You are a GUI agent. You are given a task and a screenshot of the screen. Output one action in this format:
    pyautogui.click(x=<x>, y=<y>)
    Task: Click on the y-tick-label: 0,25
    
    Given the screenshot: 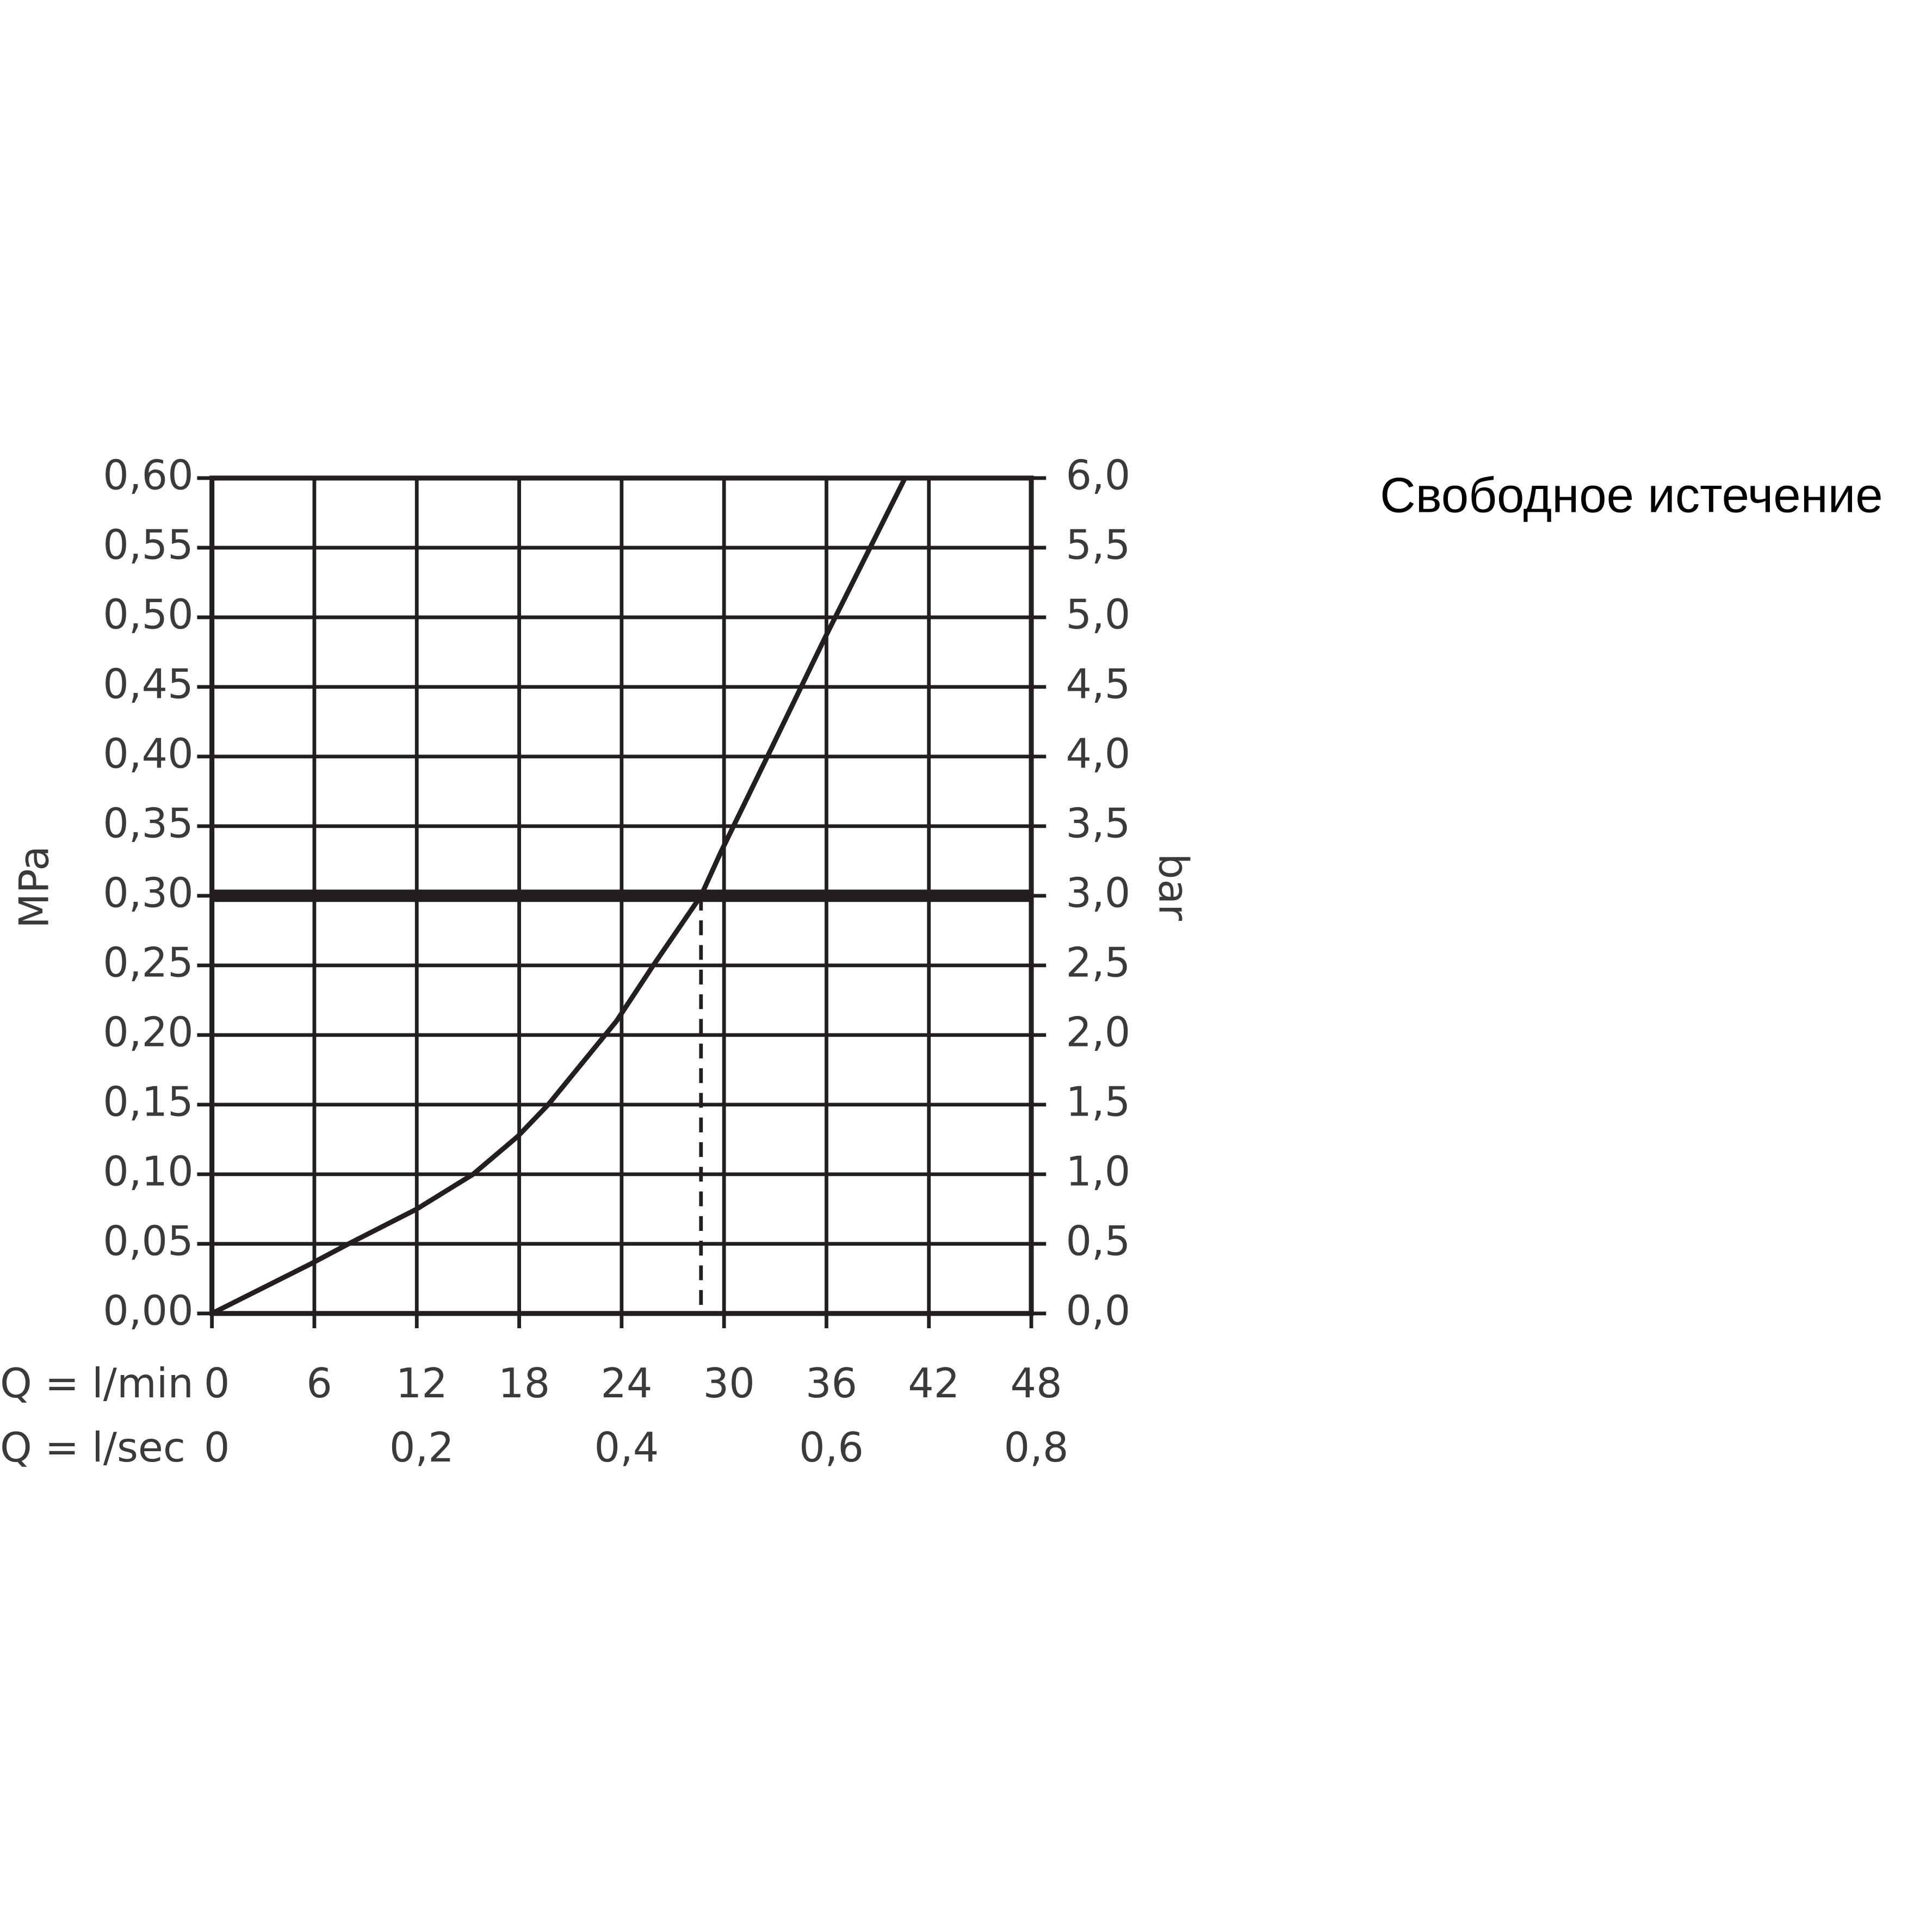 What is the action you would take?
    pyautogui.click(x=148, y=962)
    